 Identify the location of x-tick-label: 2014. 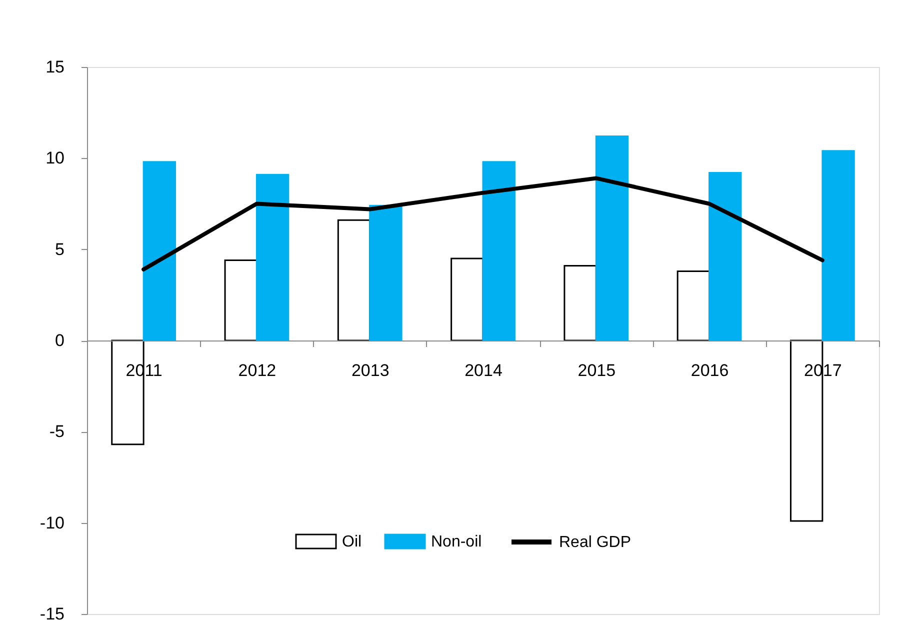
(483, 370).